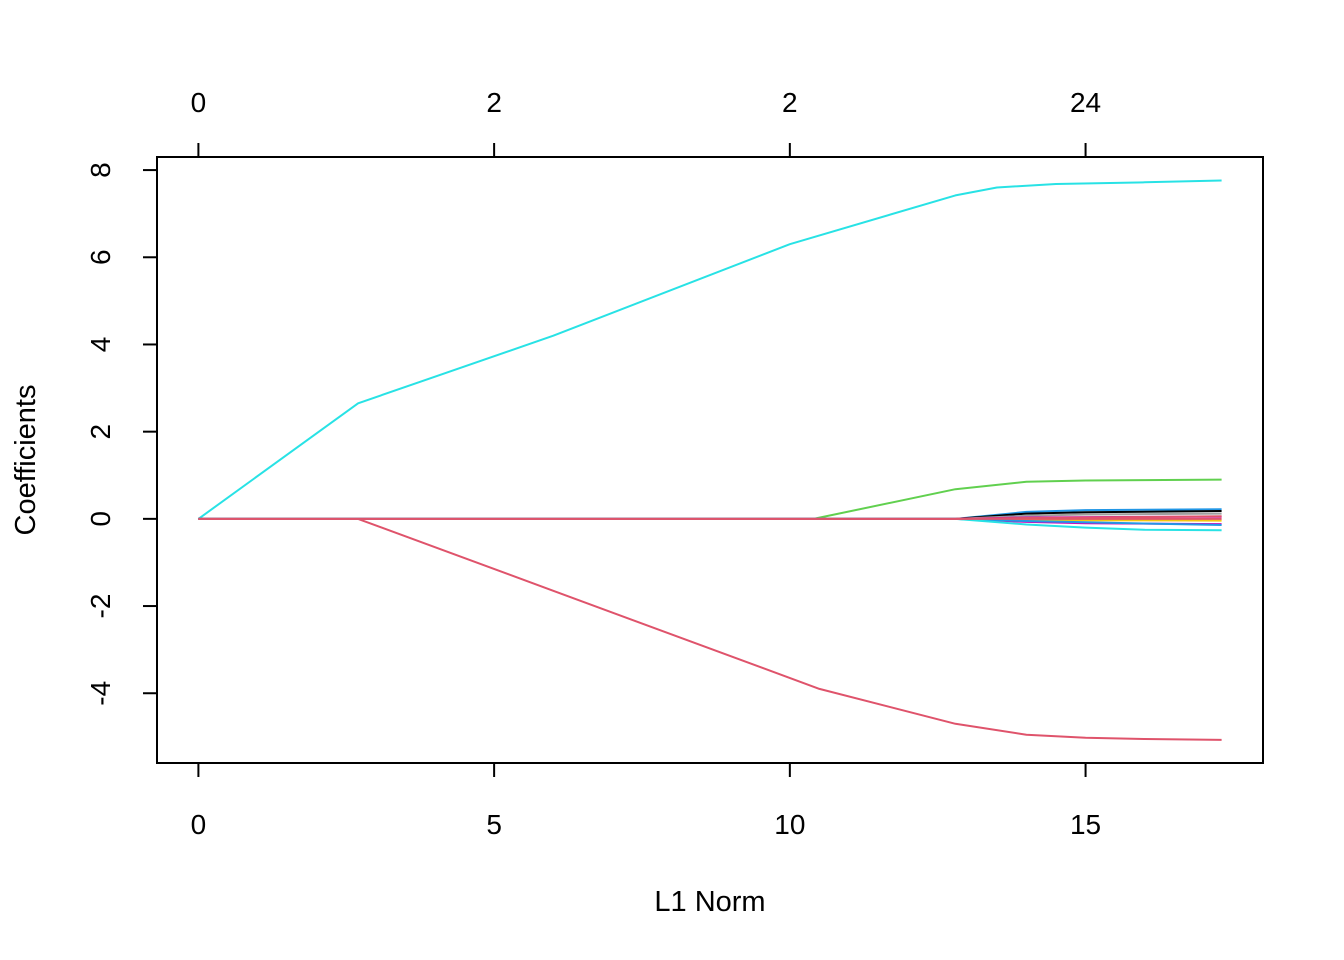  I want to click on y-tick-label: 2, so click(100, 432).